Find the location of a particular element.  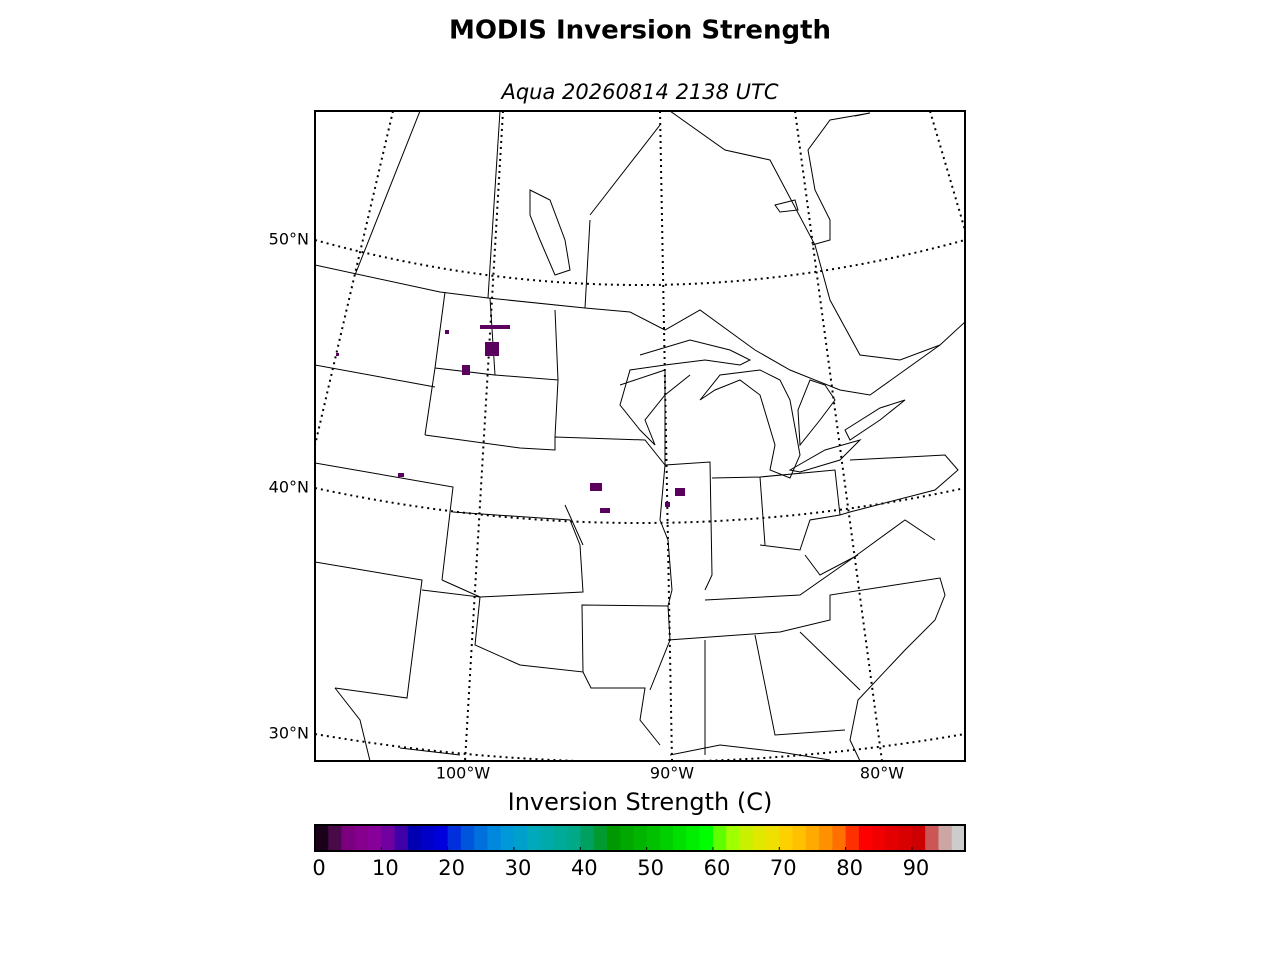

colorbar-tick-label: 40 is located at coordinates (584, 868).